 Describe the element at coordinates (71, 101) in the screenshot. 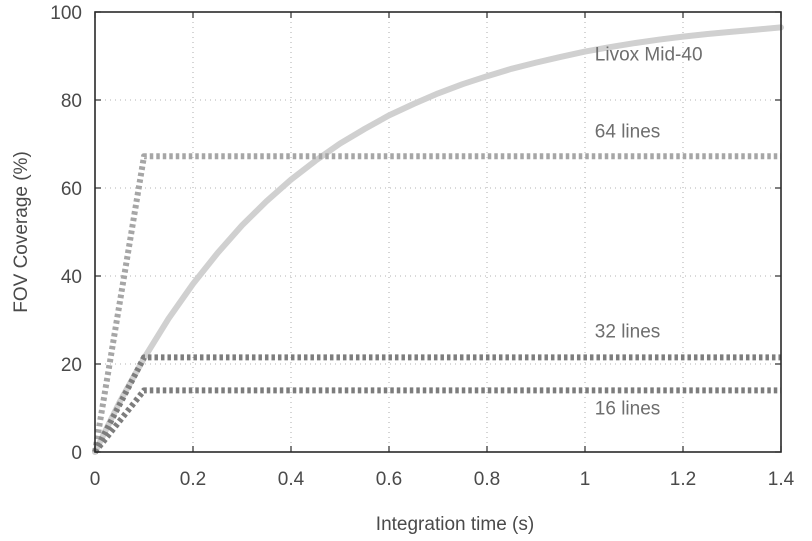

I see `y-tick-label: 80` at that location.